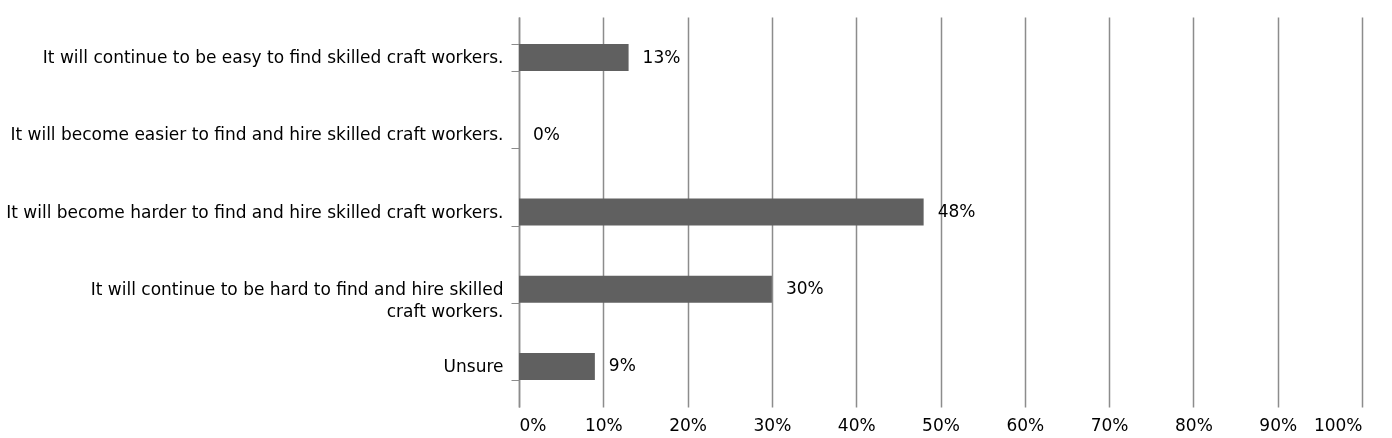 The height and width of the screenshot is (438, 1392). What do you see at coordinates (1338, 424) in the screenshot?
I see `x-tick-label: 100%` at bounding box center [1338, 424].